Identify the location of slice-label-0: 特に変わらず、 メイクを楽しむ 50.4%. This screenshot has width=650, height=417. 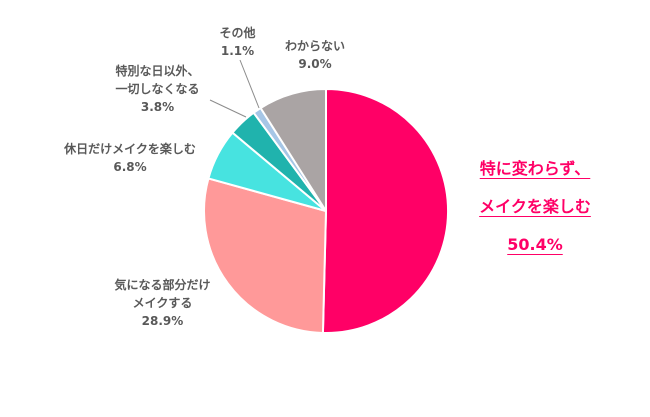
(535, 207).